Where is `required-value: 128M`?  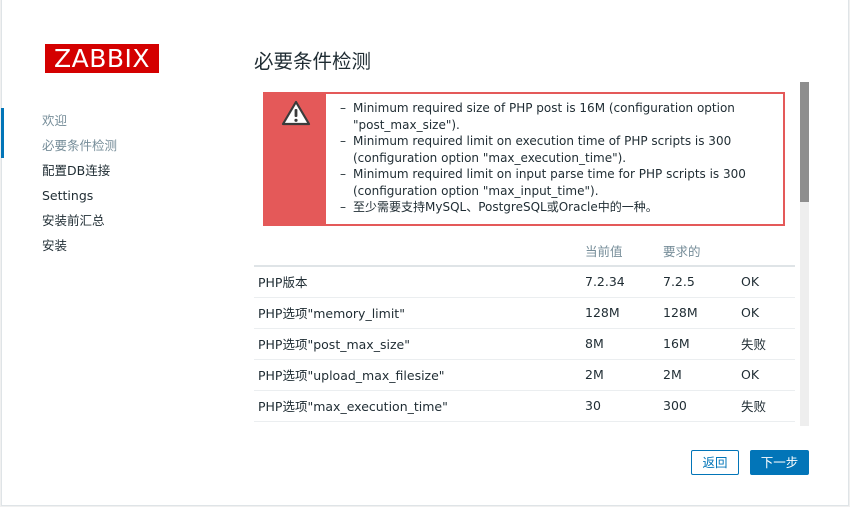
required-value: 128M is located at coordinates (698, 313).